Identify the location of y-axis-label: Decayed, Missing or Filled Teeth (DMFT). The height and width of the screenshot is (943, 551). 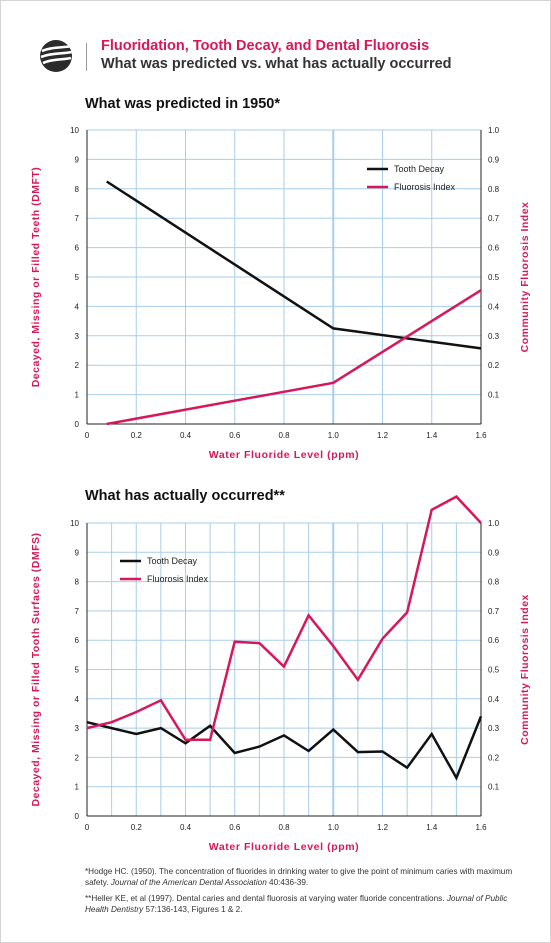
(36, 277).